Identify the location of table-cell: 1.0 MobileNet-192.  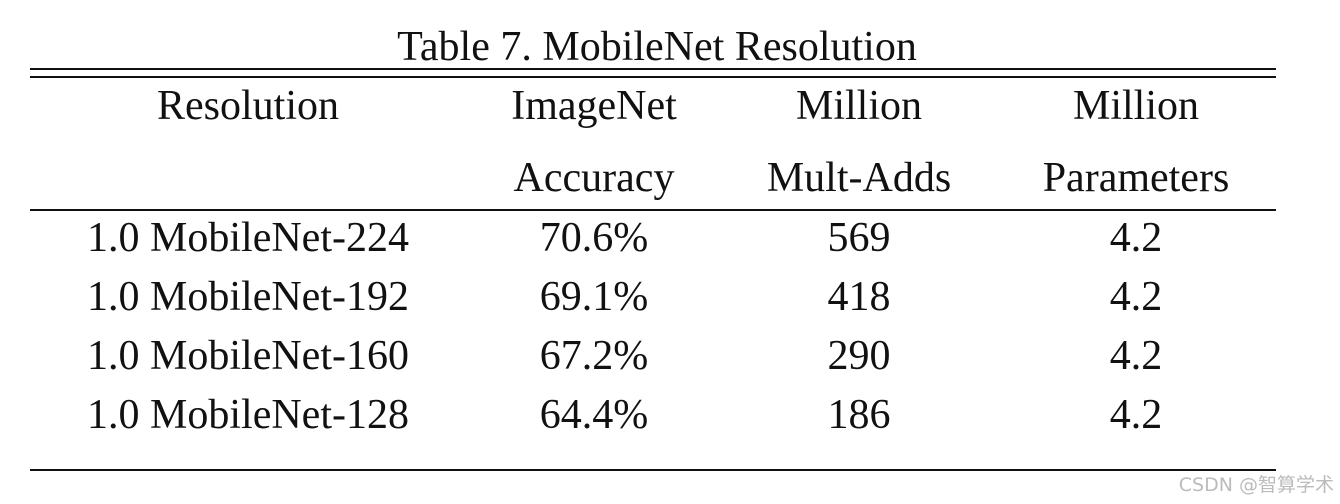
(248, 297).